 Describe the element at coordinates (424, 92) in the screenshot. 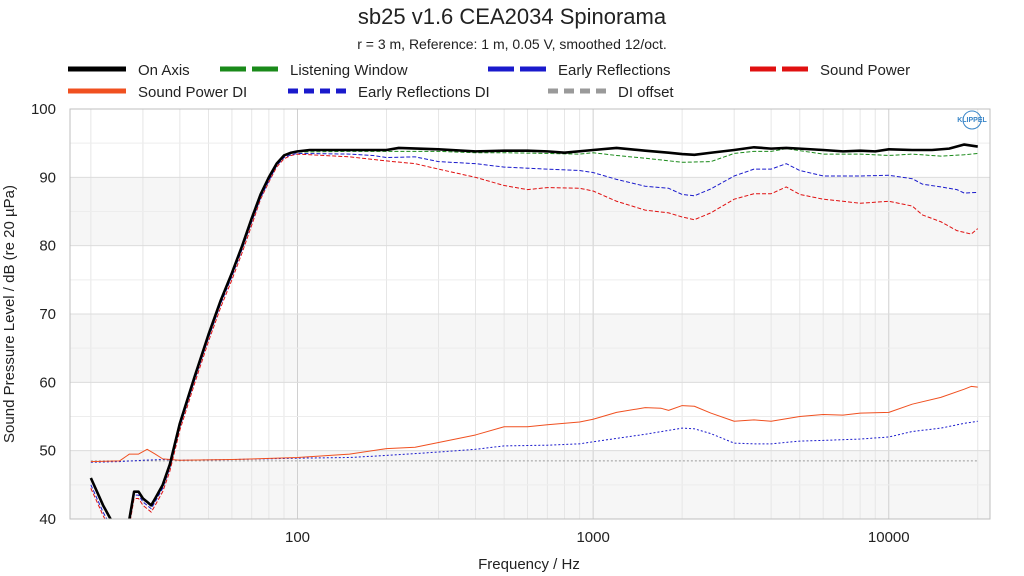

I see `legend-label: Early Reflections DI` at that location.